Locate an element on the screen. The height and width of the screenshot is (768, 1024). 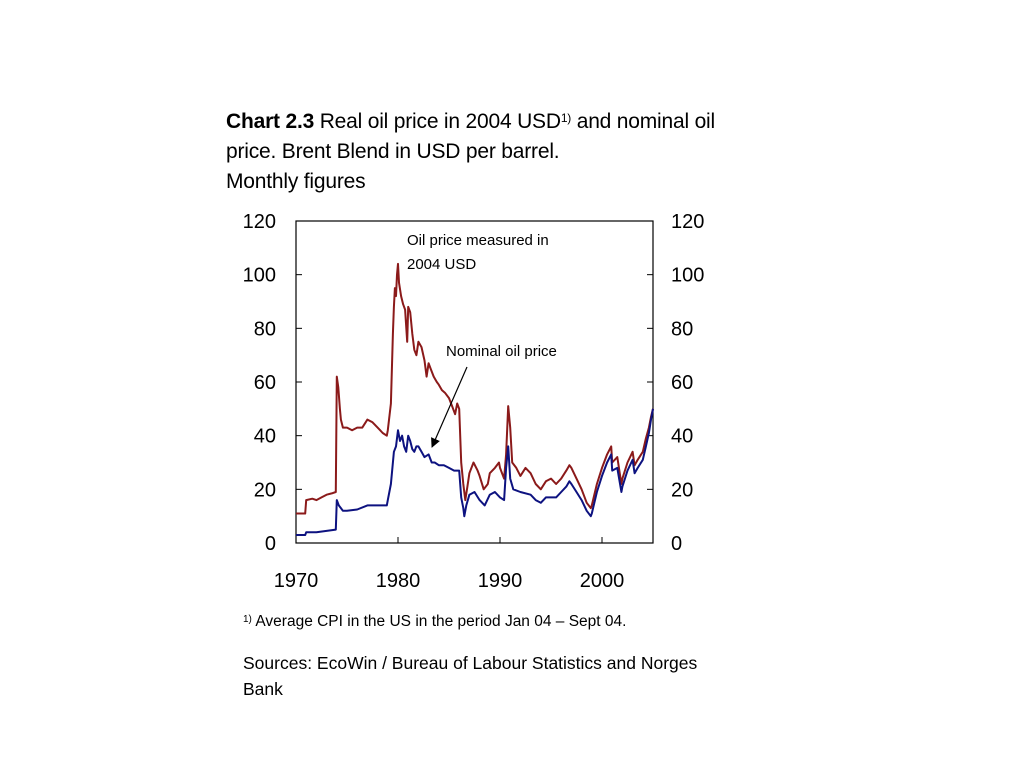
title-footnote-mark: 1) is located at coordinates (566, 118).